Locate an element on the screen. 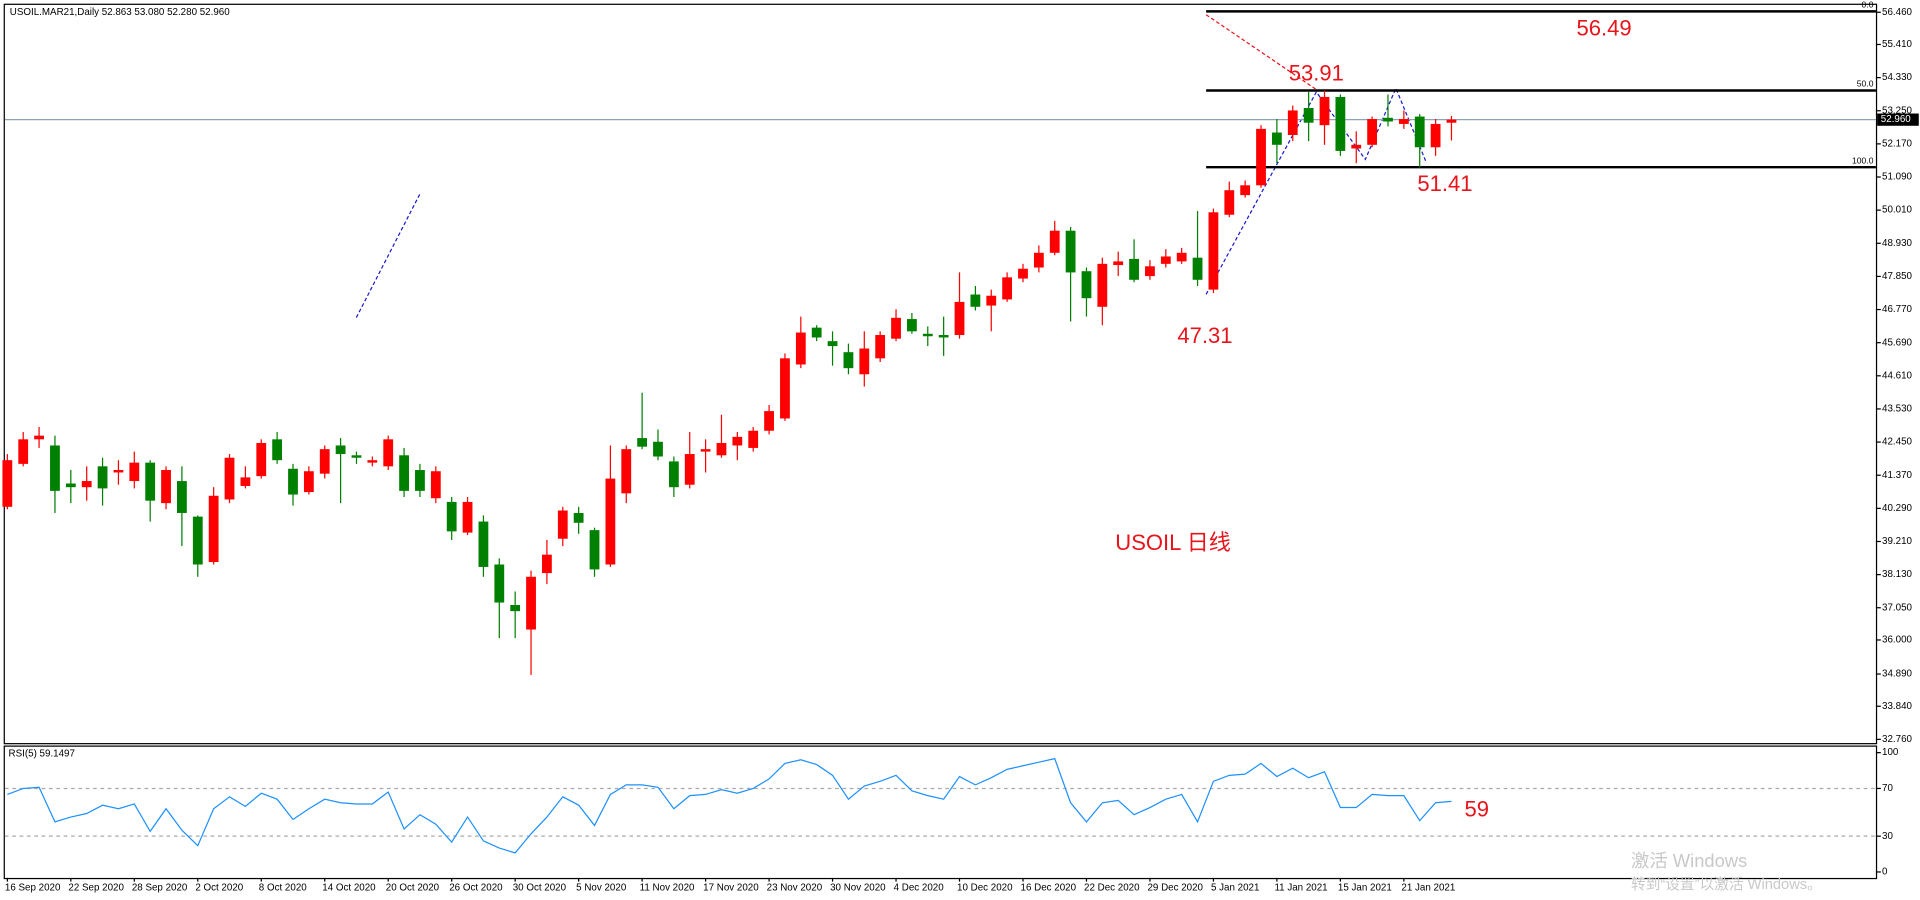 This screenshot has width=1920, height=900. y-tick-label: 53.250 is located at coordinates (1897, 110).